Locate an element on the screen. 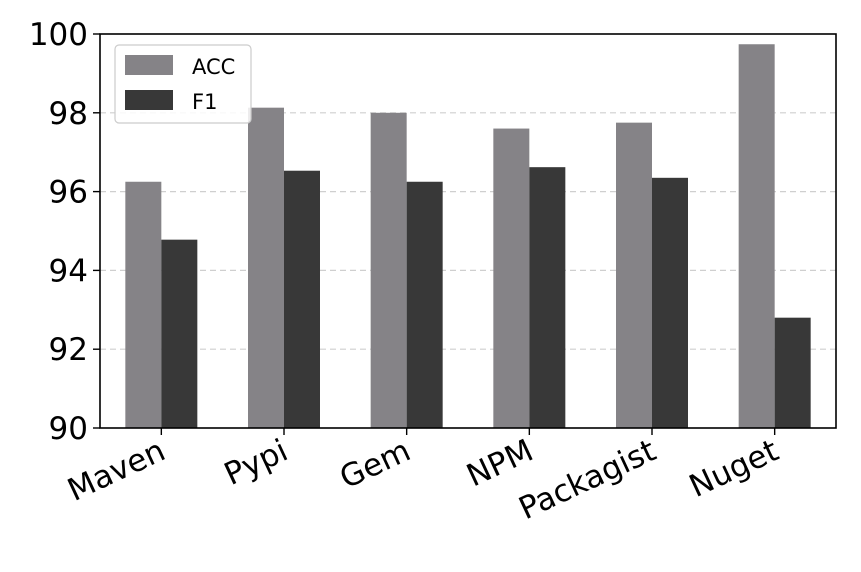 The width and height of the screenshot is (861, 572). y-tick-label: 100 is located at coordinates (58, 35).